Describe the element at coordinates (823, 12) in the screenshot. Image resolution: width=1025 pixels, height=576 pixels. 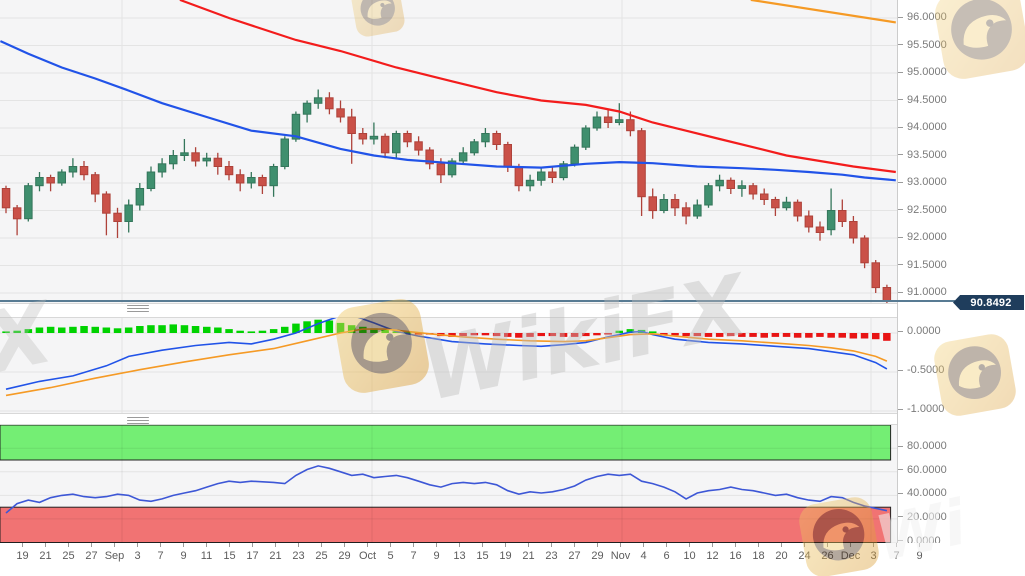
I see `ma-orange-line` at that location.